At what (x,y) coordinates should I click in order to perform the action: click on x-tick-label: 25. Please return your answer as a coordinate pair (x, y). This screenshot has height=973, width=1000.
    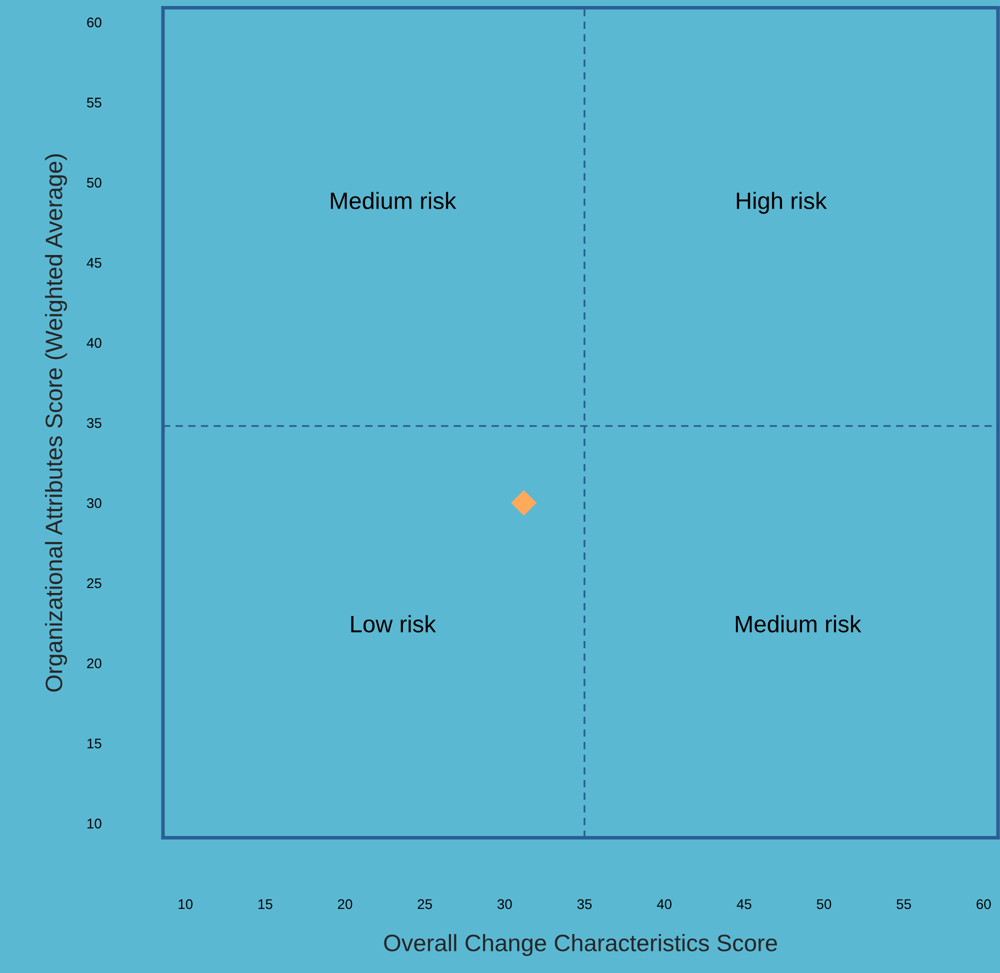
    Looking at the image, I should click on (425, 904).